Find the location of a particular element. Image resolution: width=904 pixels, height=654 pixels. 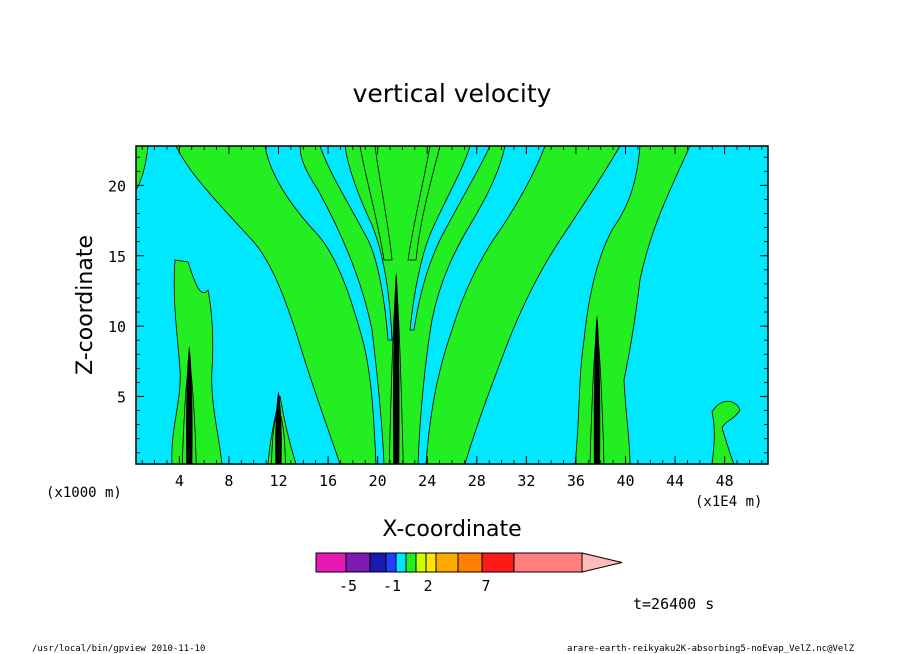

colorbar is located at coordinates (469, 562).